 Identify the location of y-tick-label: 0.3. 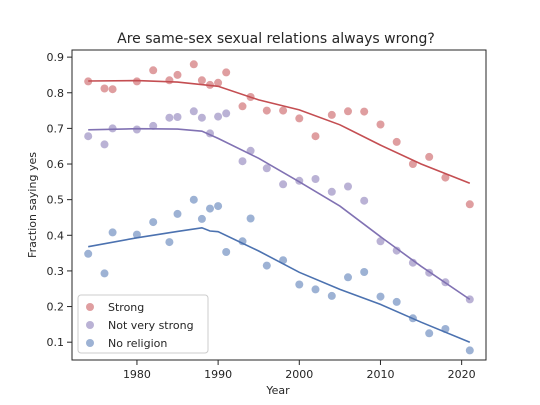
(56, 271).